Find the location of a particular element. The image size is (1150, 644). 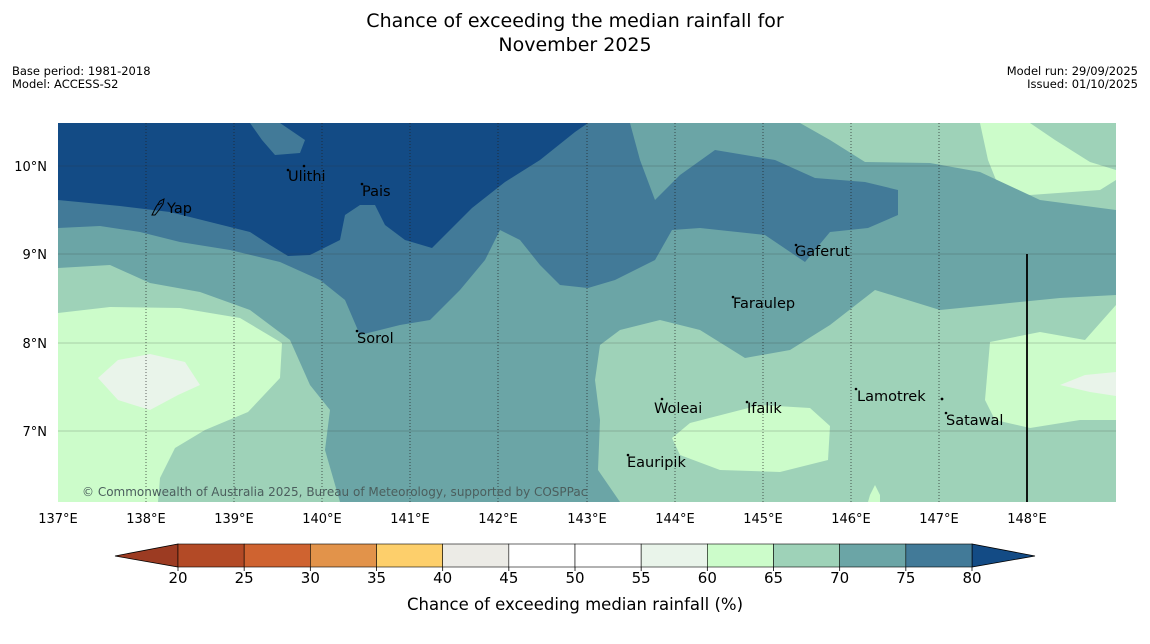

yap-island-shape is located at coordinates (158, 207).